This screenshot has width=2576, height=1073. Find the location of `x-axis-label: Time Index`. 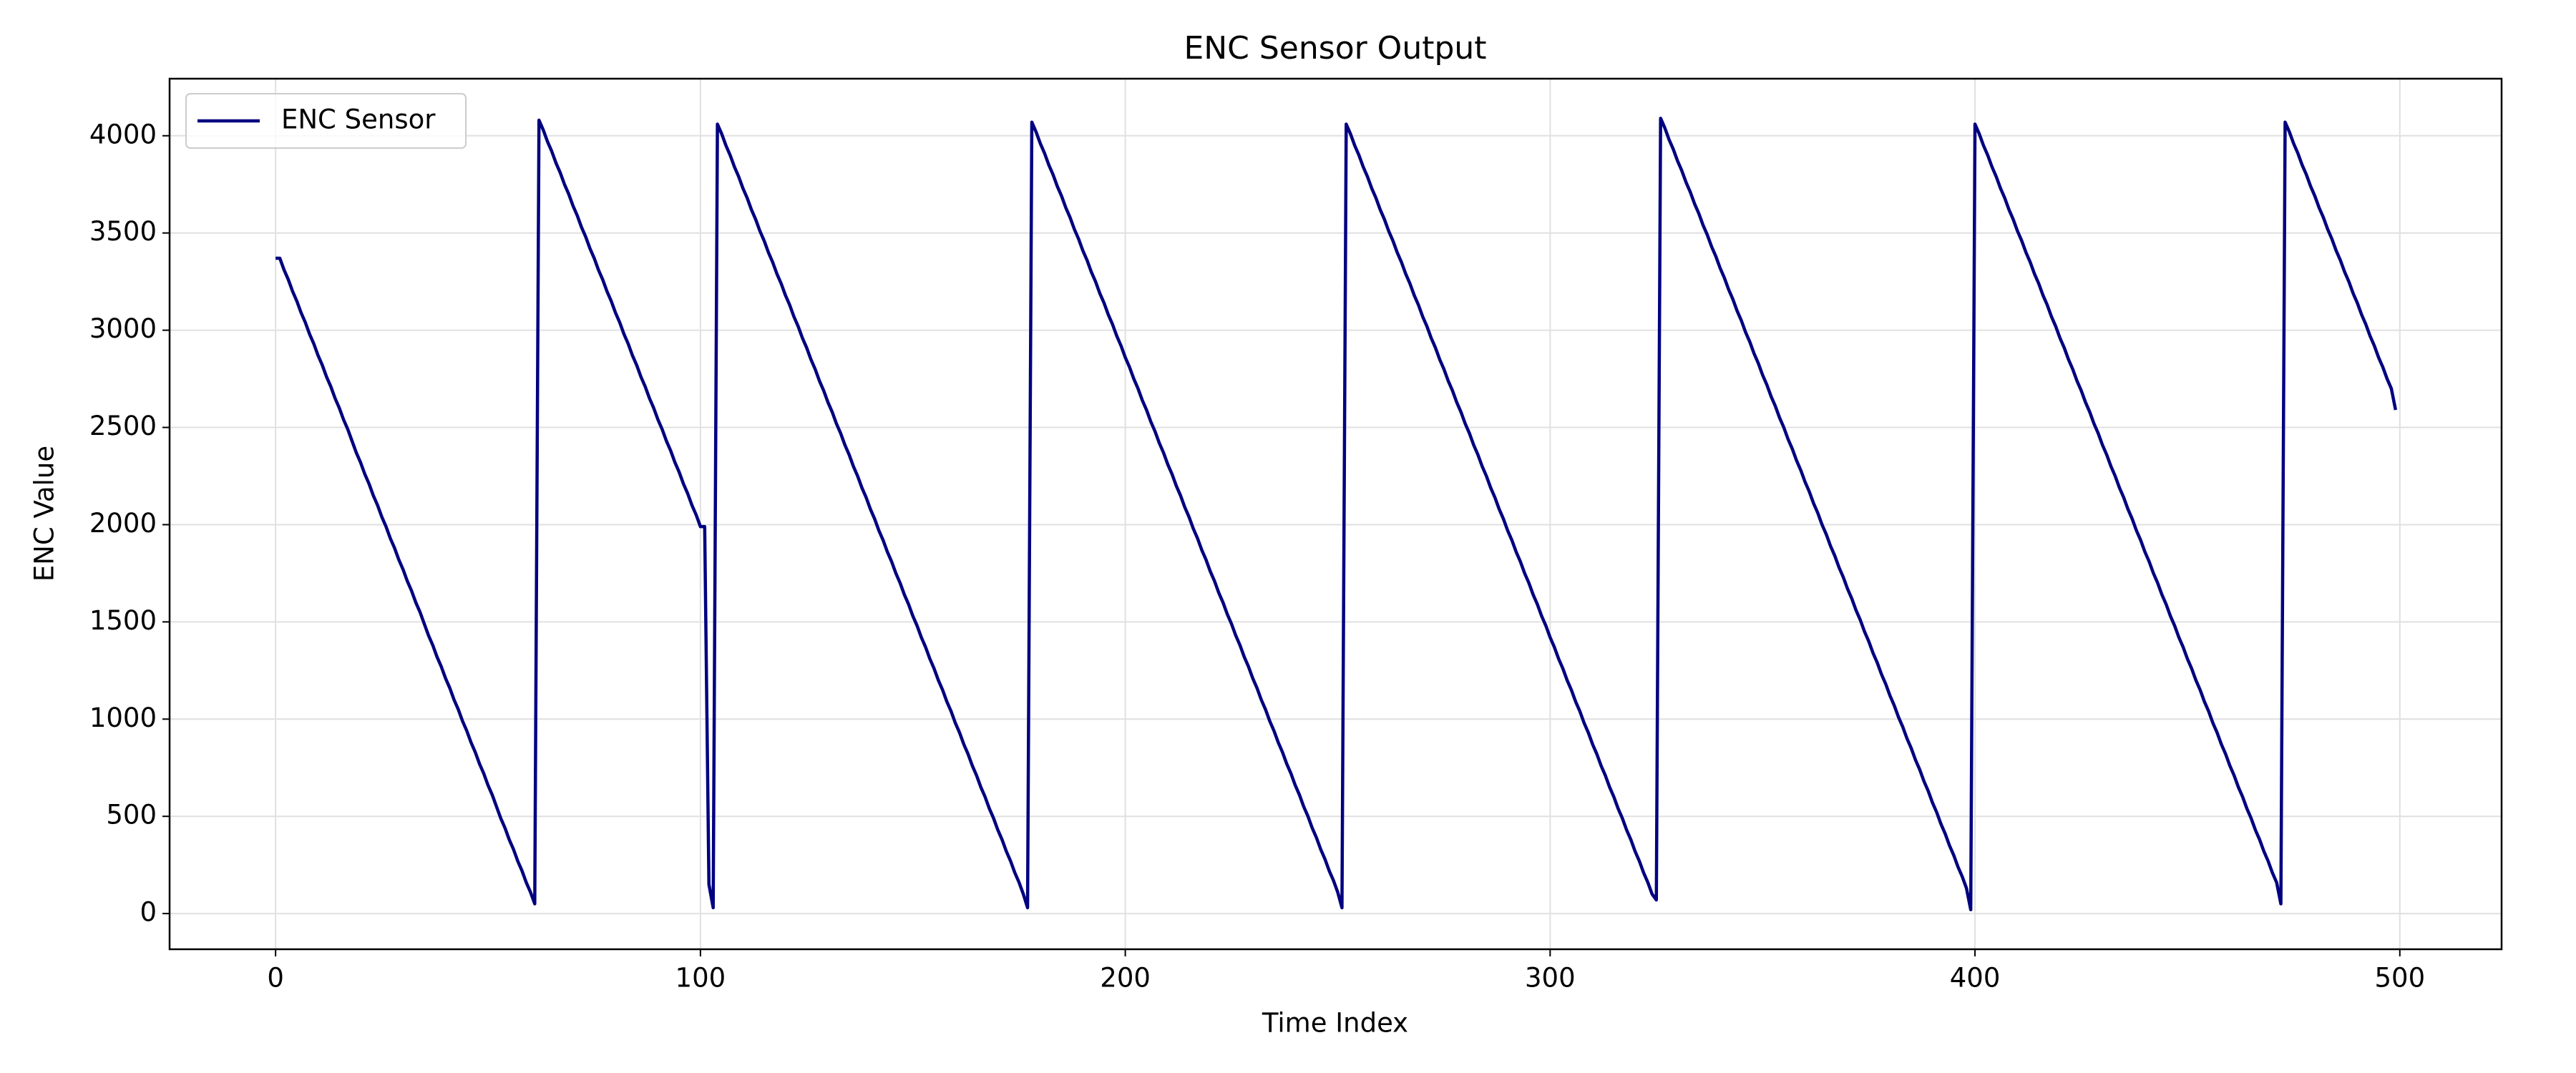

x-axis-label: Time Index is located at coordinates (1335, 1024).